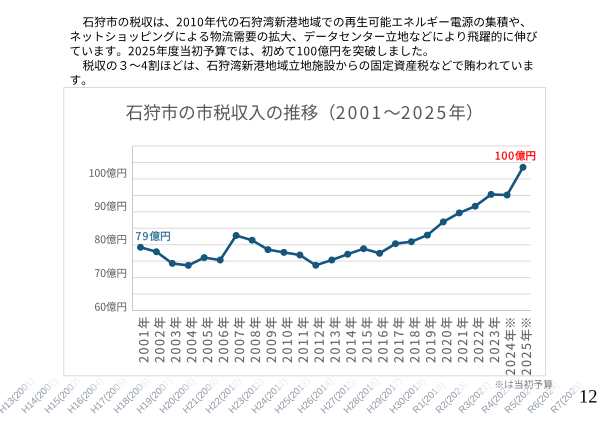  What do you see at coordinates (588, 398) in the screenshot?
I see `svg-text: 12` at bounding box center [588, 398].